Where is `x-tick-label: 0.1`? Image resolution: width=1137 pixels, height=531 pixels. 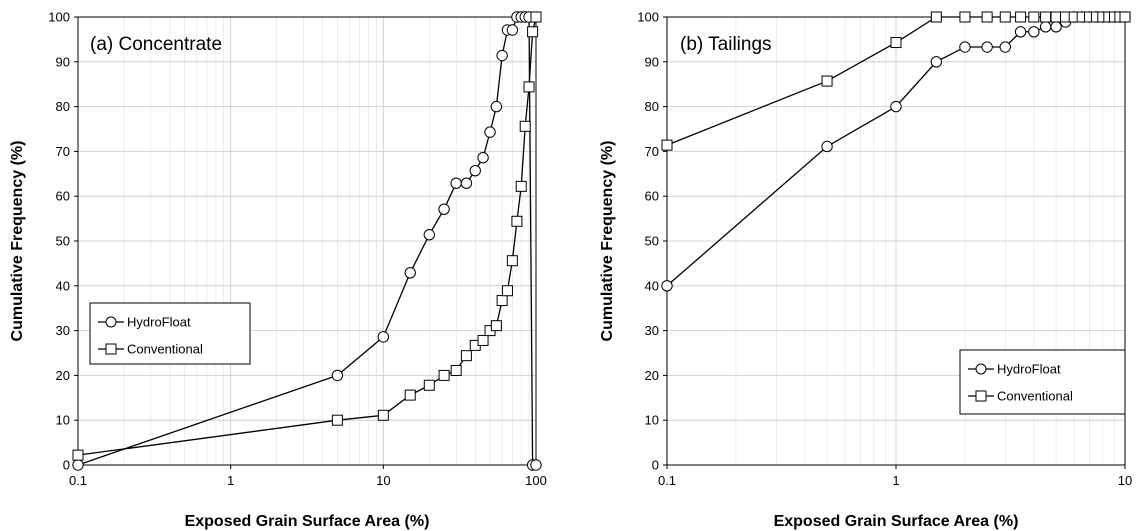
x-tick-label: 0.1 is located at coordinates (78, 480).